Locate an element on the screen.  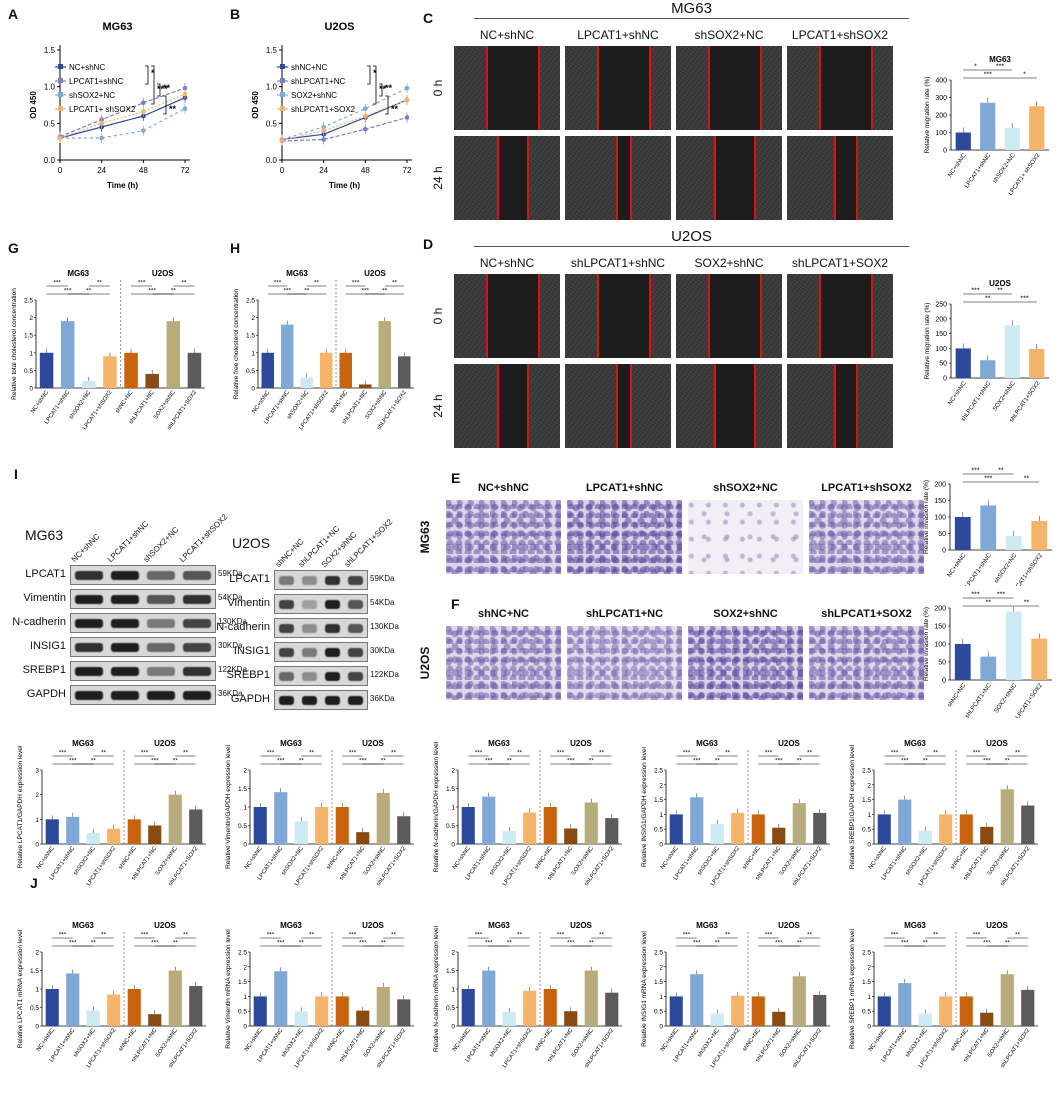
y-tick-label: 100 is located at coordinates (940, 645).